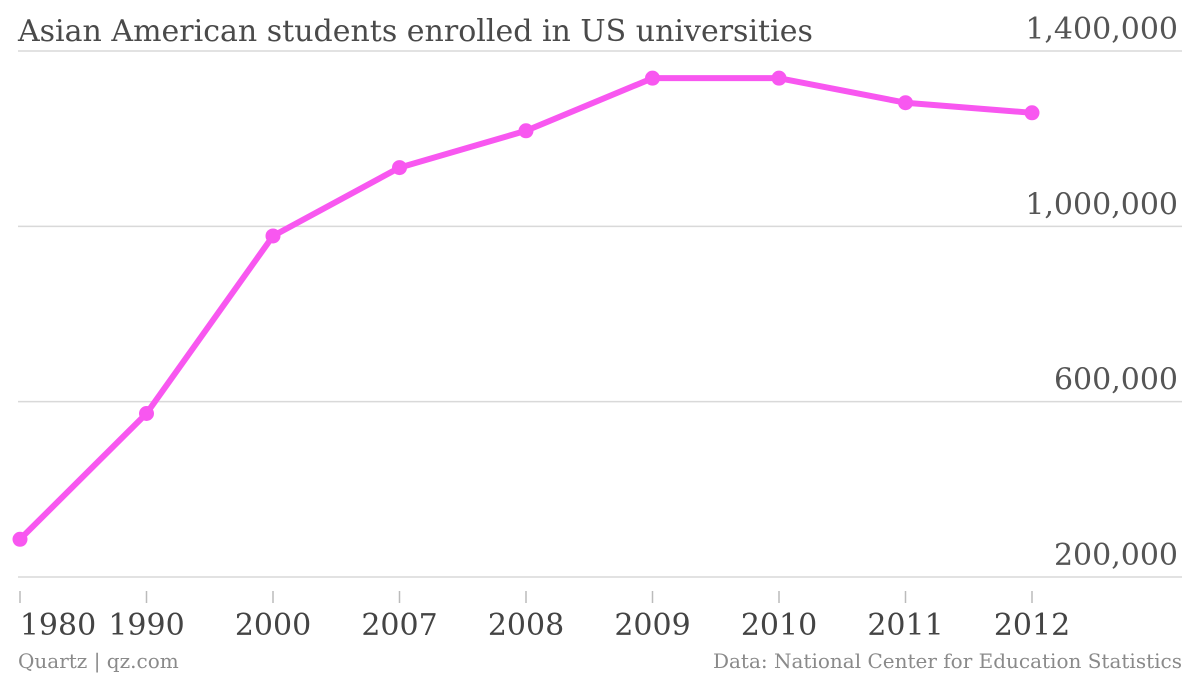 The image size is (1200, 676). What do you see at coordinates (1101, 29) in the screenshot?
I see `y-tick-label: 1,400,000` at bounding box center [1101, 29].